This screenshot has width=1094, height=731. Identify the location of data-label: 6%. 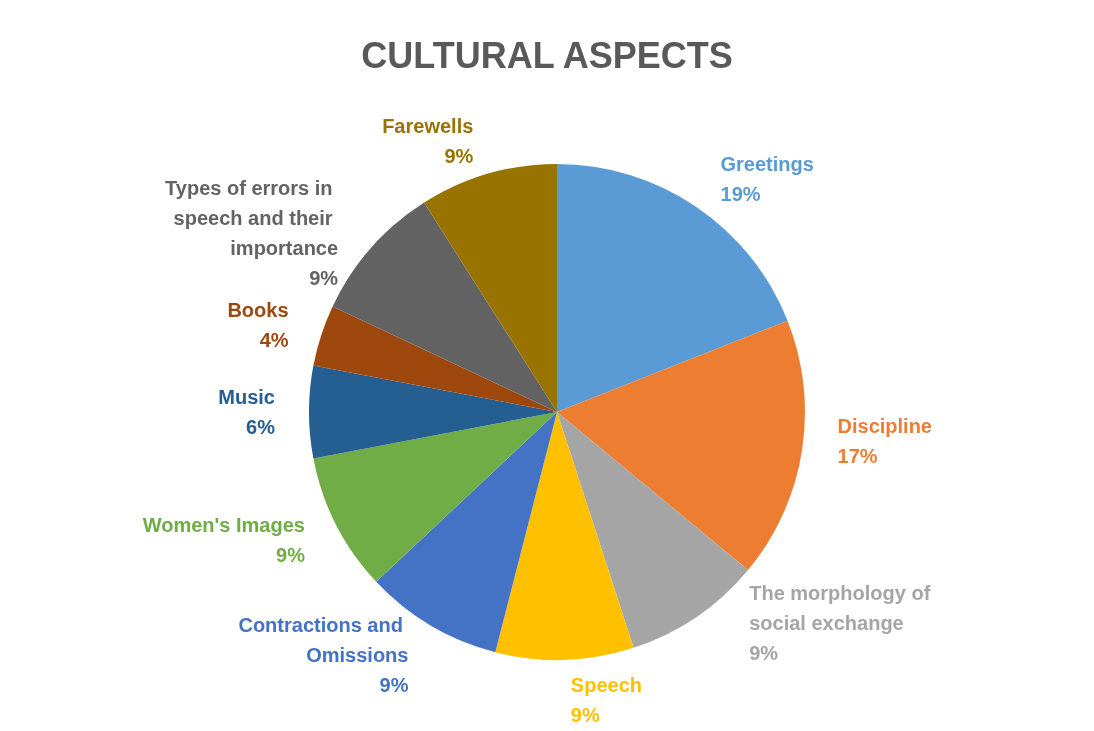
(261, 427).